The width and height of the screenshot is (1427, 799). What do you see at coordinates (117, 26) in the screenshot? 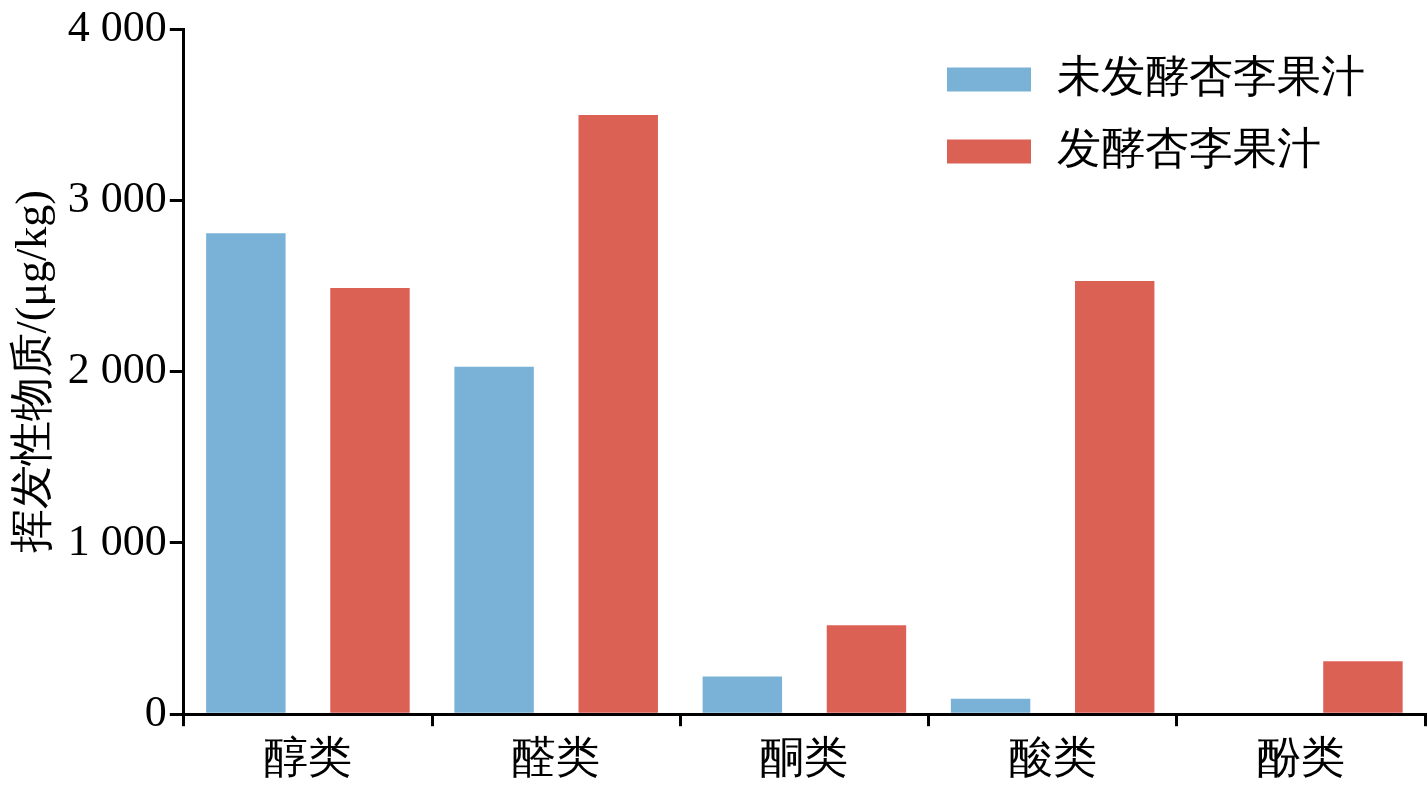
I see `y-tick-label: 4 000` at bounding box center [117, 26].